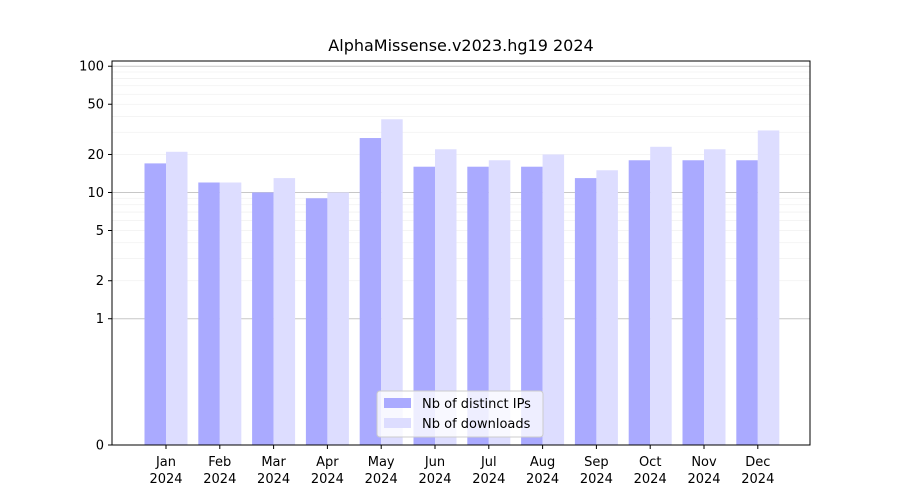 The image size is (900, 500). What do you see at coordinates (542, 462) in the screenshot?
I see `x-tick-label-month: Aug` at bounding box center [542, 462].